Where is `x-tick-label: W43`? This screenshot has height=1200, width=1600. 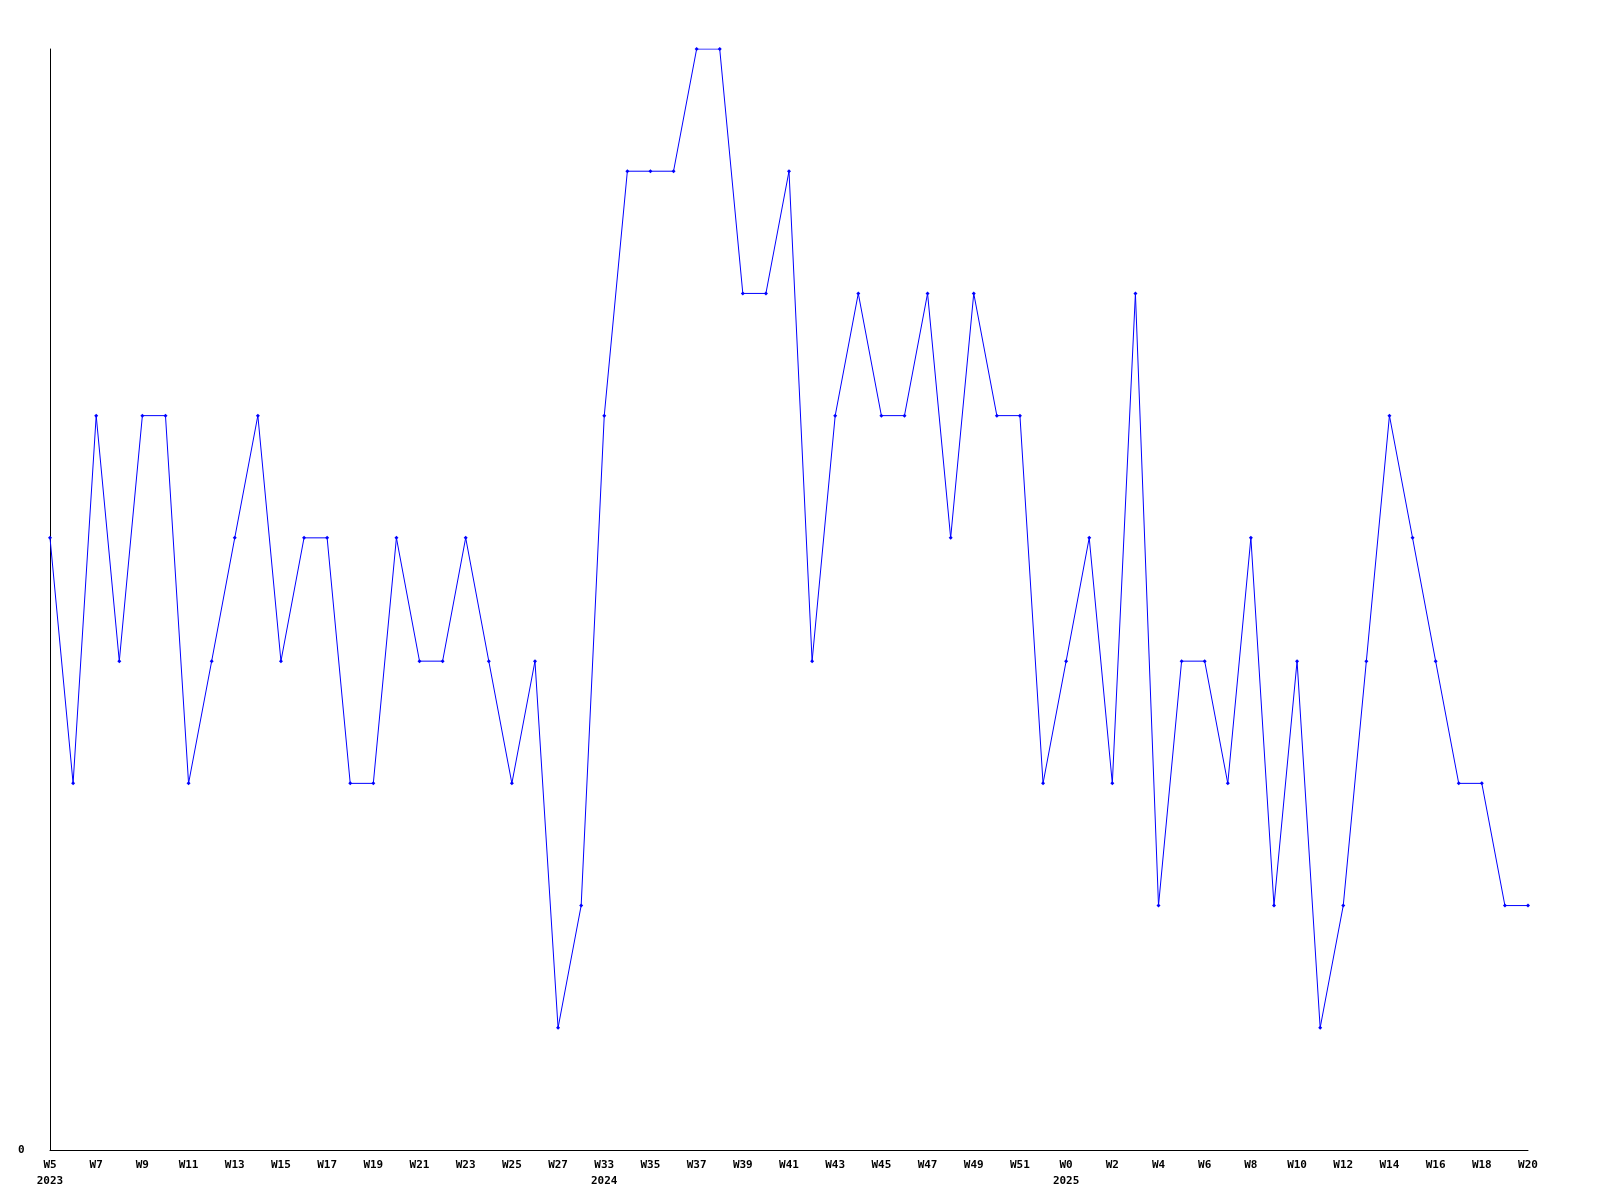 x-tick-label: W43 is located at coordinates (835, 1164).